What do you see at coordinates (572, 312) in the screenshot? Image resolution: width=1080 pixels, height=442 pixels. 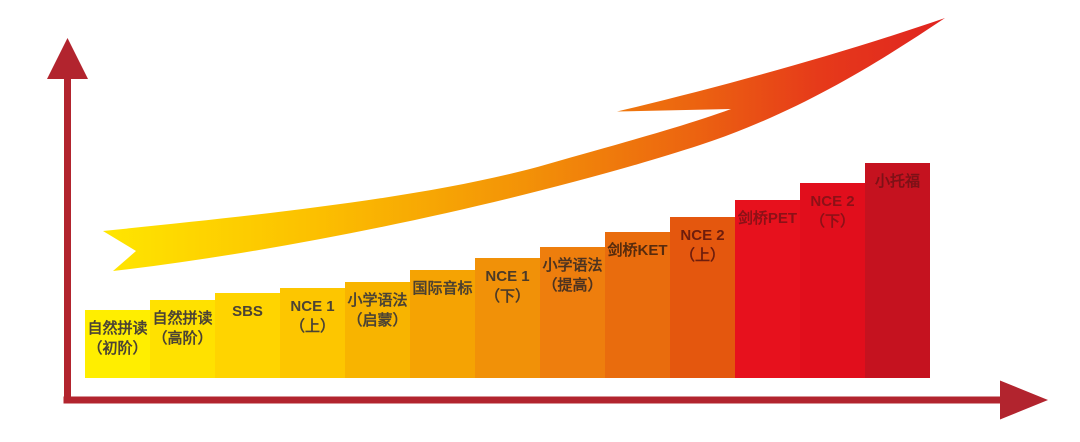 I see `course-bar-8: 小学语法 （提高）` at bounding box center [572, 312].